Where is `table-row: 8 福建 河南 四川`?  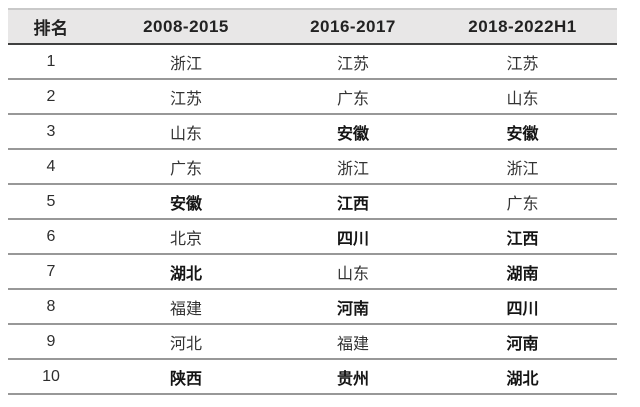 table-row: 8 福建 河南 四川 is located at coordinates (312, 307).